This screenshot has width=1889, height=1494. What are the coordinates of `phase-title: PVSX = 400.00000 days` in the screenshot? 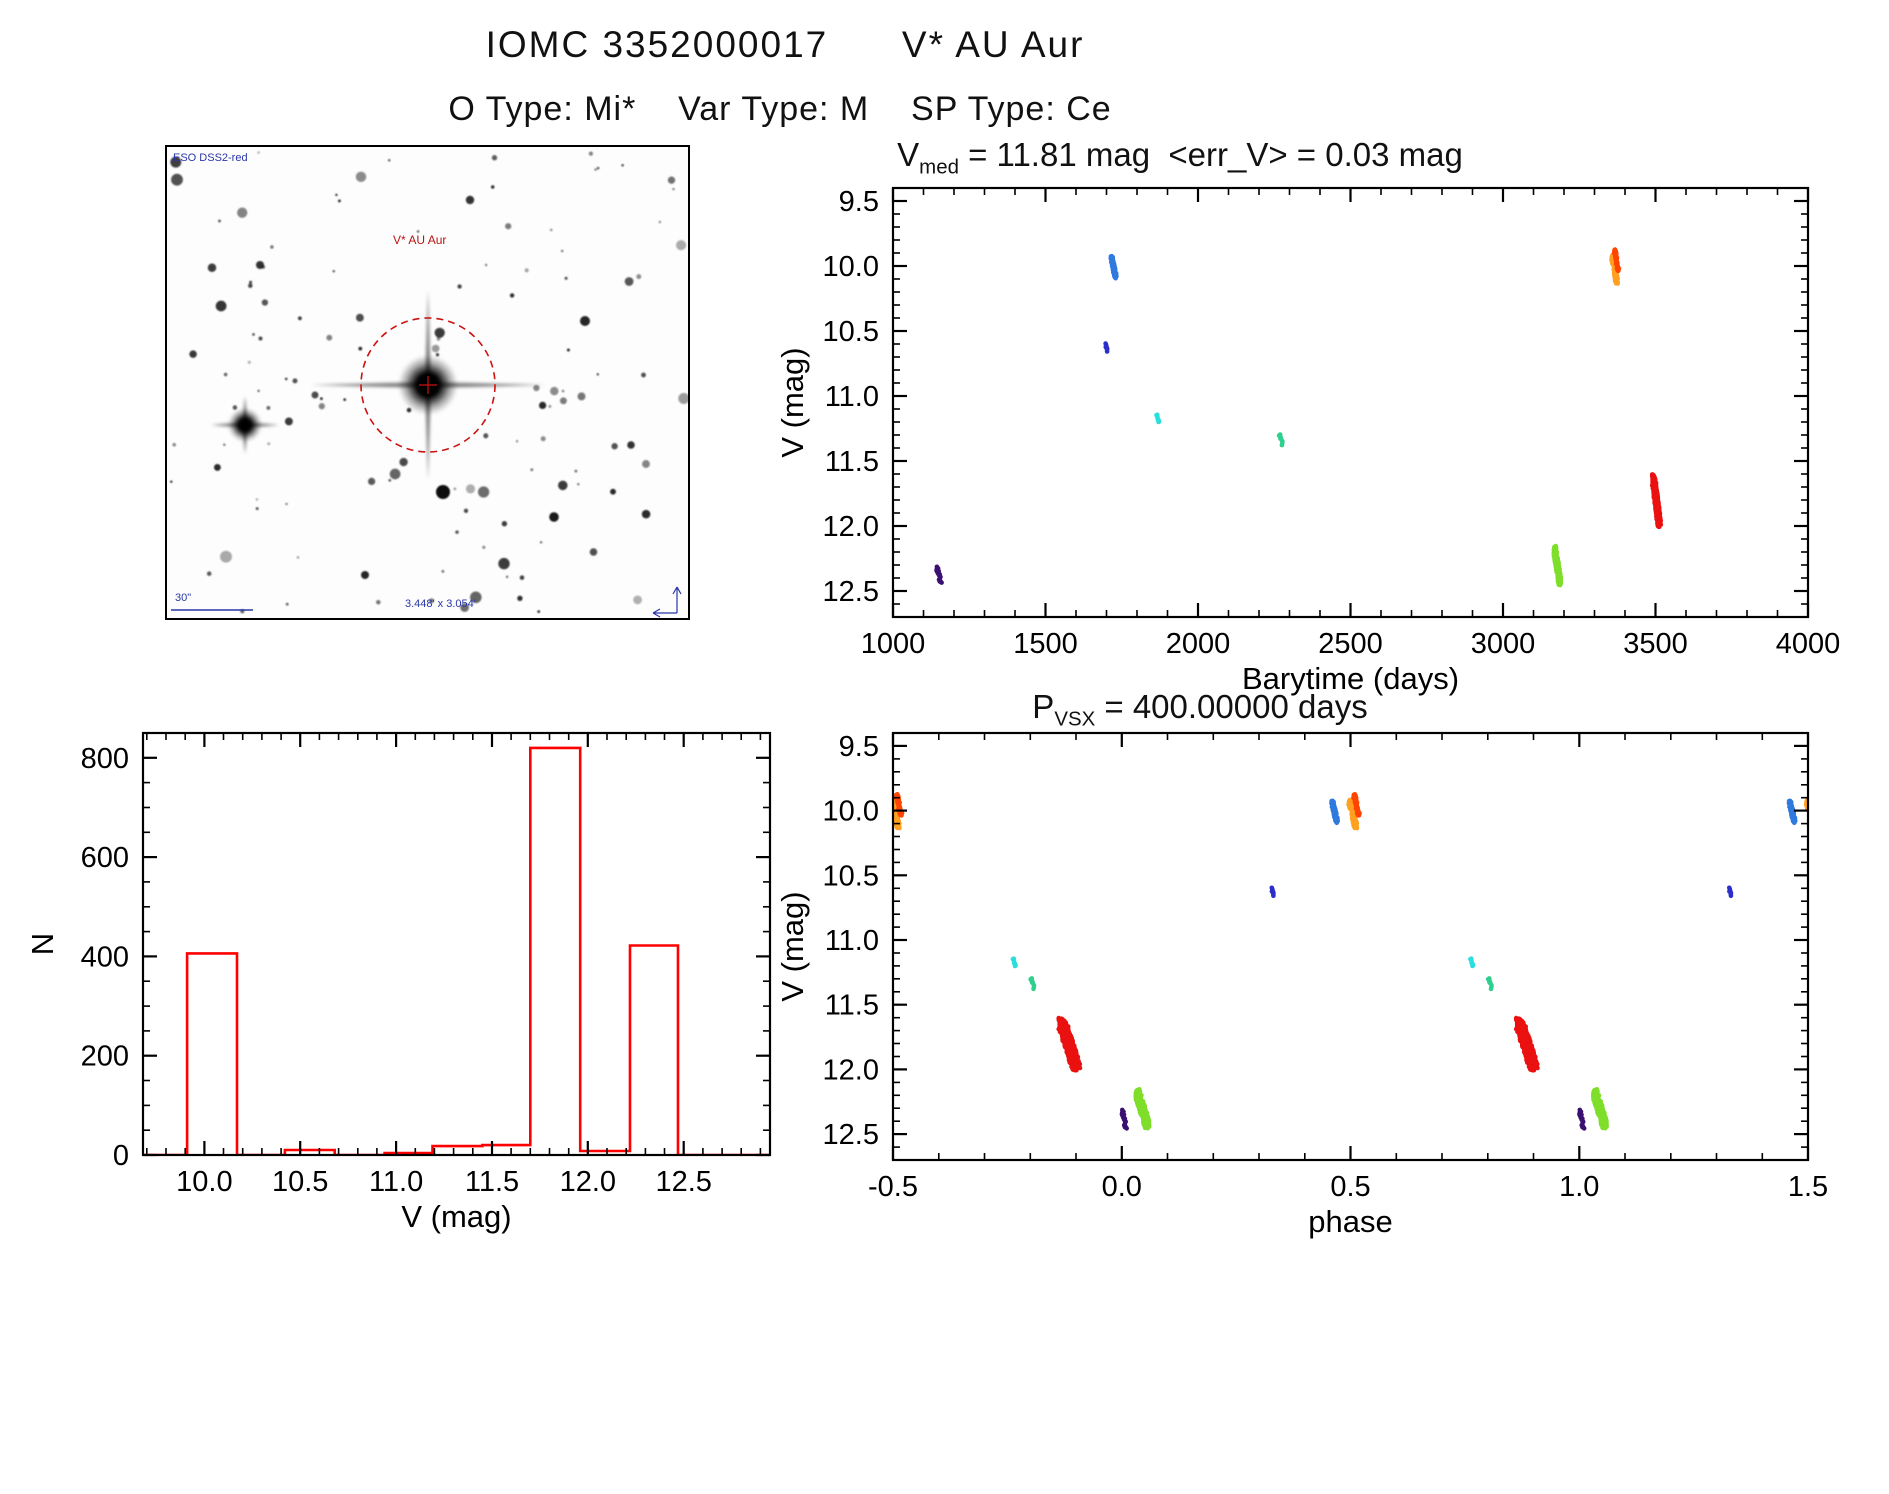 It's located at (1200, 710).